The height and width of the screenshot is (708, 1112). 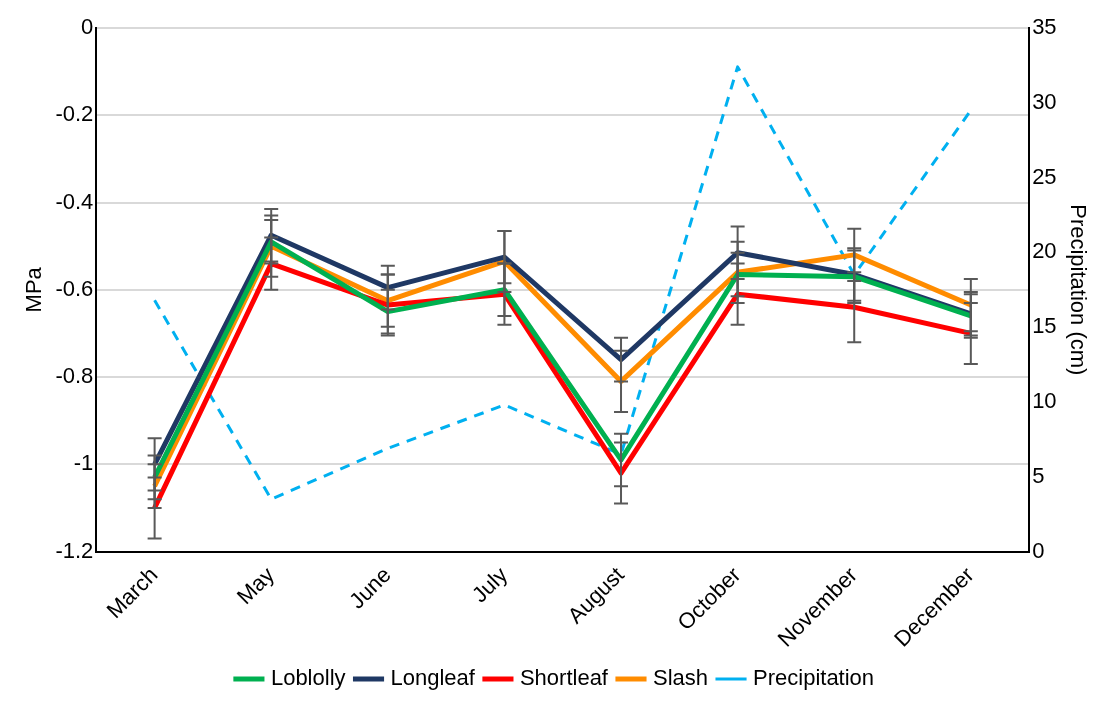 What do you see at coordinates (74, 288) in the screenshot?
I see `y-tick-label: -0.6` at bounding box center [74, 288].